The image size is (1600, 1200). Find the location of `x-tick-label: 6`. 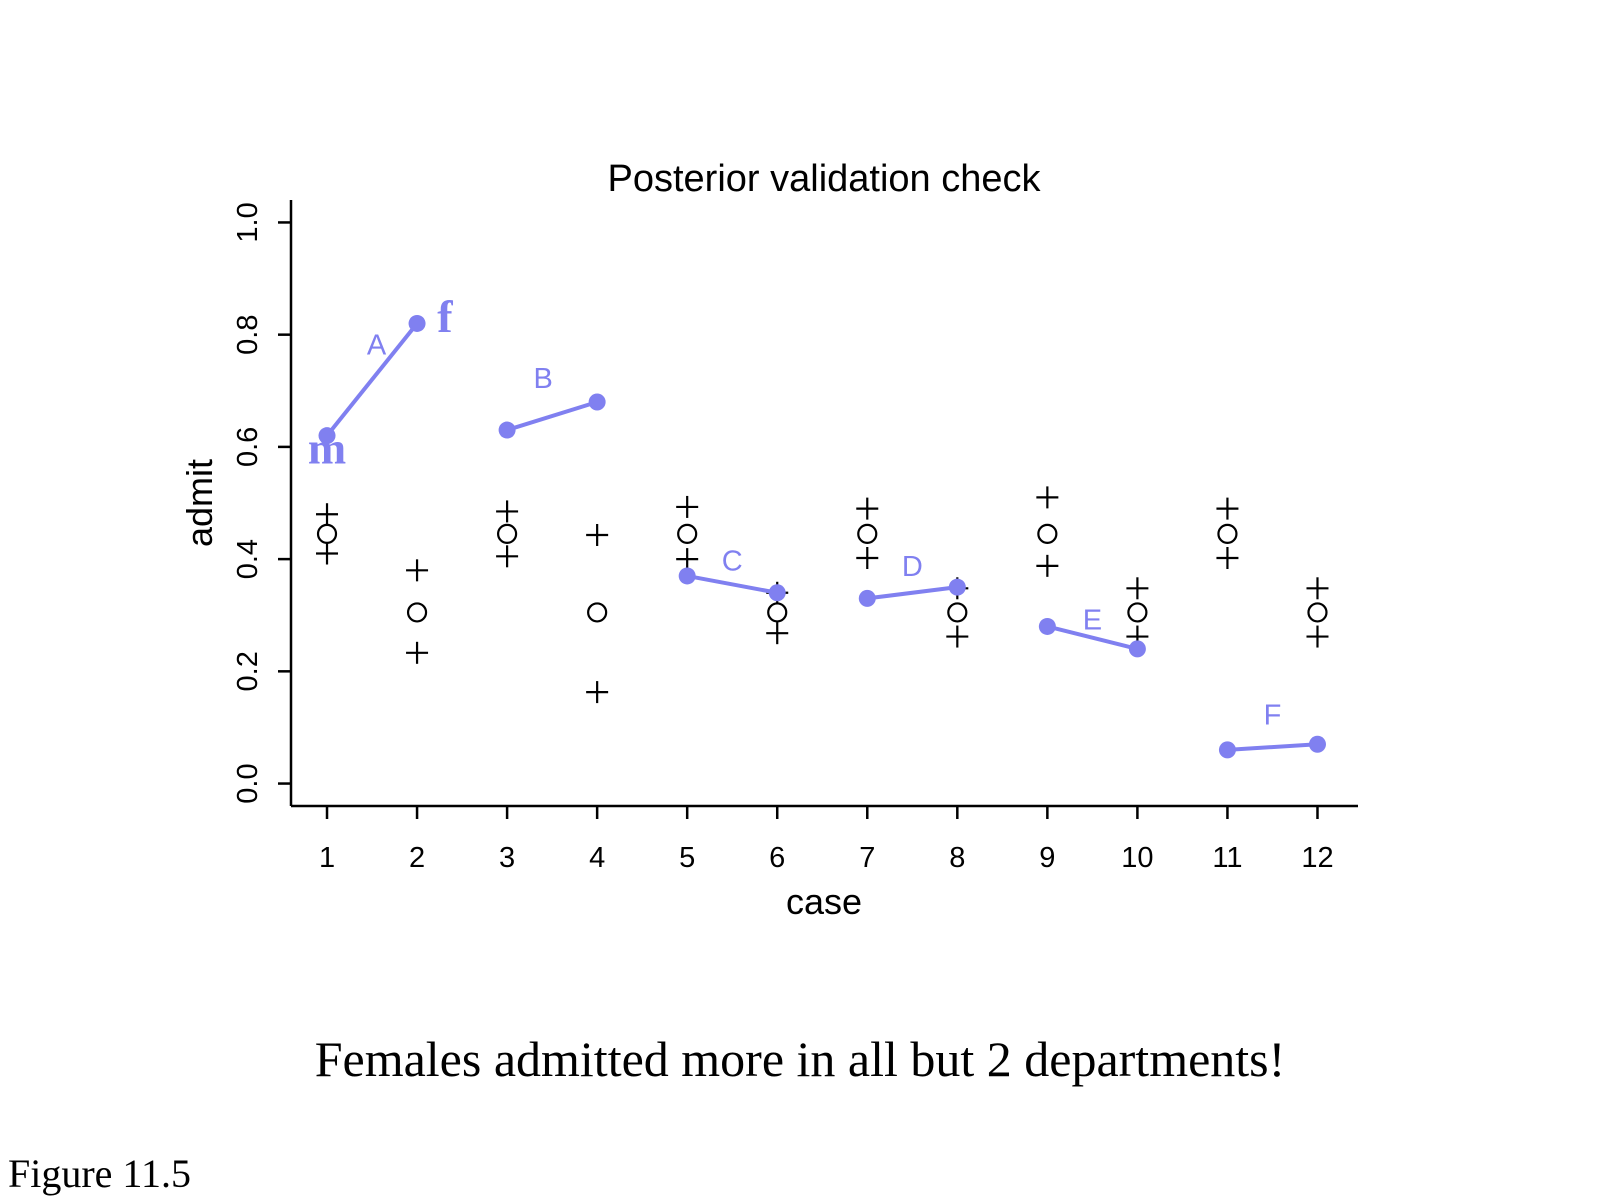

x-tick-label: 6 is located at coordinates (777, 858).